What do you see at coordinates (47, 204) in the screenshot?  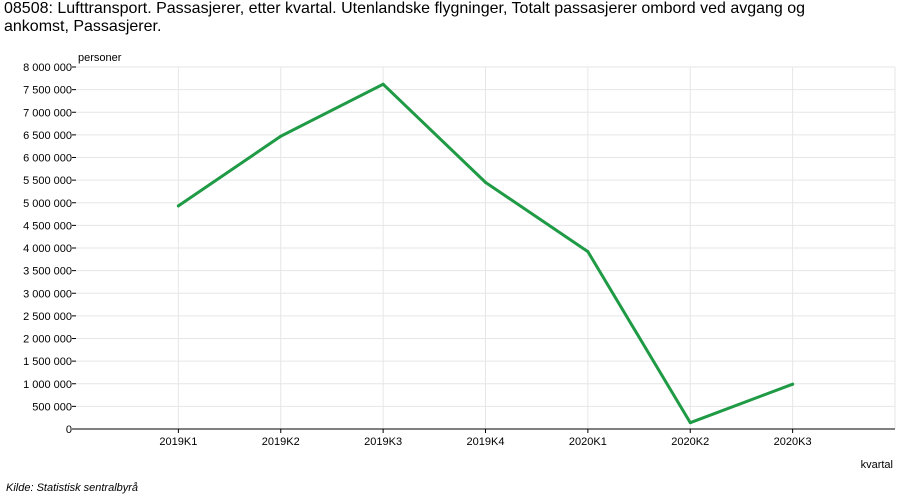 I see `y-tick-label: 5 000 000` at bounding box center [47, 204].